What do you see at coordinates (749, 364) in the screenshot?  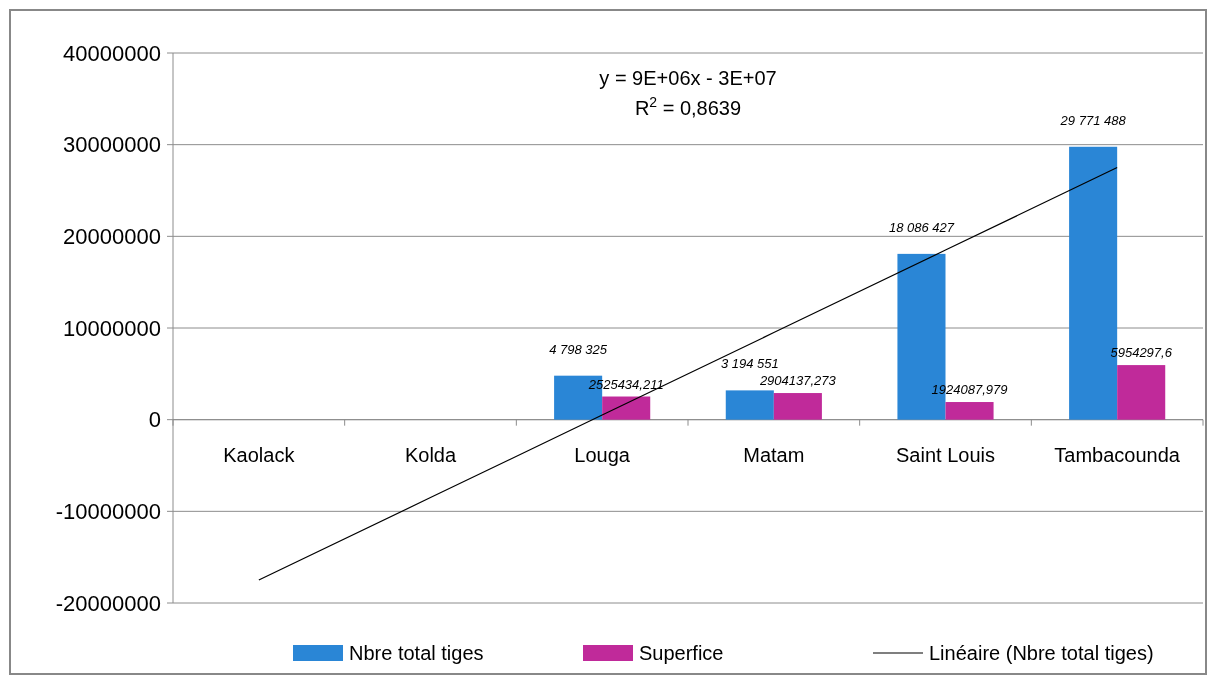 I see `data-label: 3 194 551` at bounding box center [749, 364].